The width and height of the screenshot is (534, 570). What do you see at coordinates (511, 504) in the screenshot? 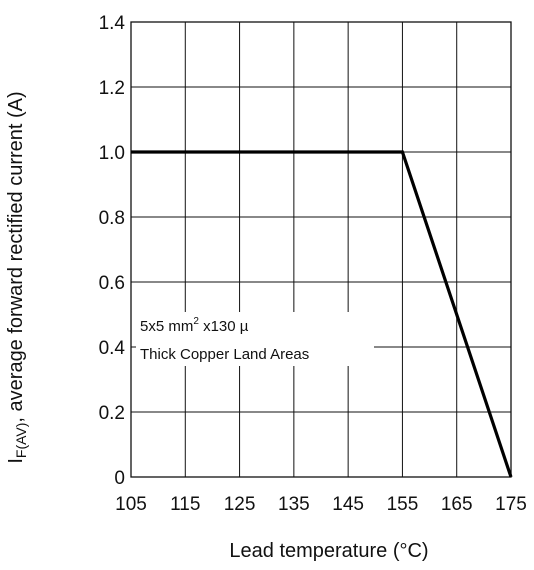
I see `x-tick-label: 175` at bounding box center [511, 504].